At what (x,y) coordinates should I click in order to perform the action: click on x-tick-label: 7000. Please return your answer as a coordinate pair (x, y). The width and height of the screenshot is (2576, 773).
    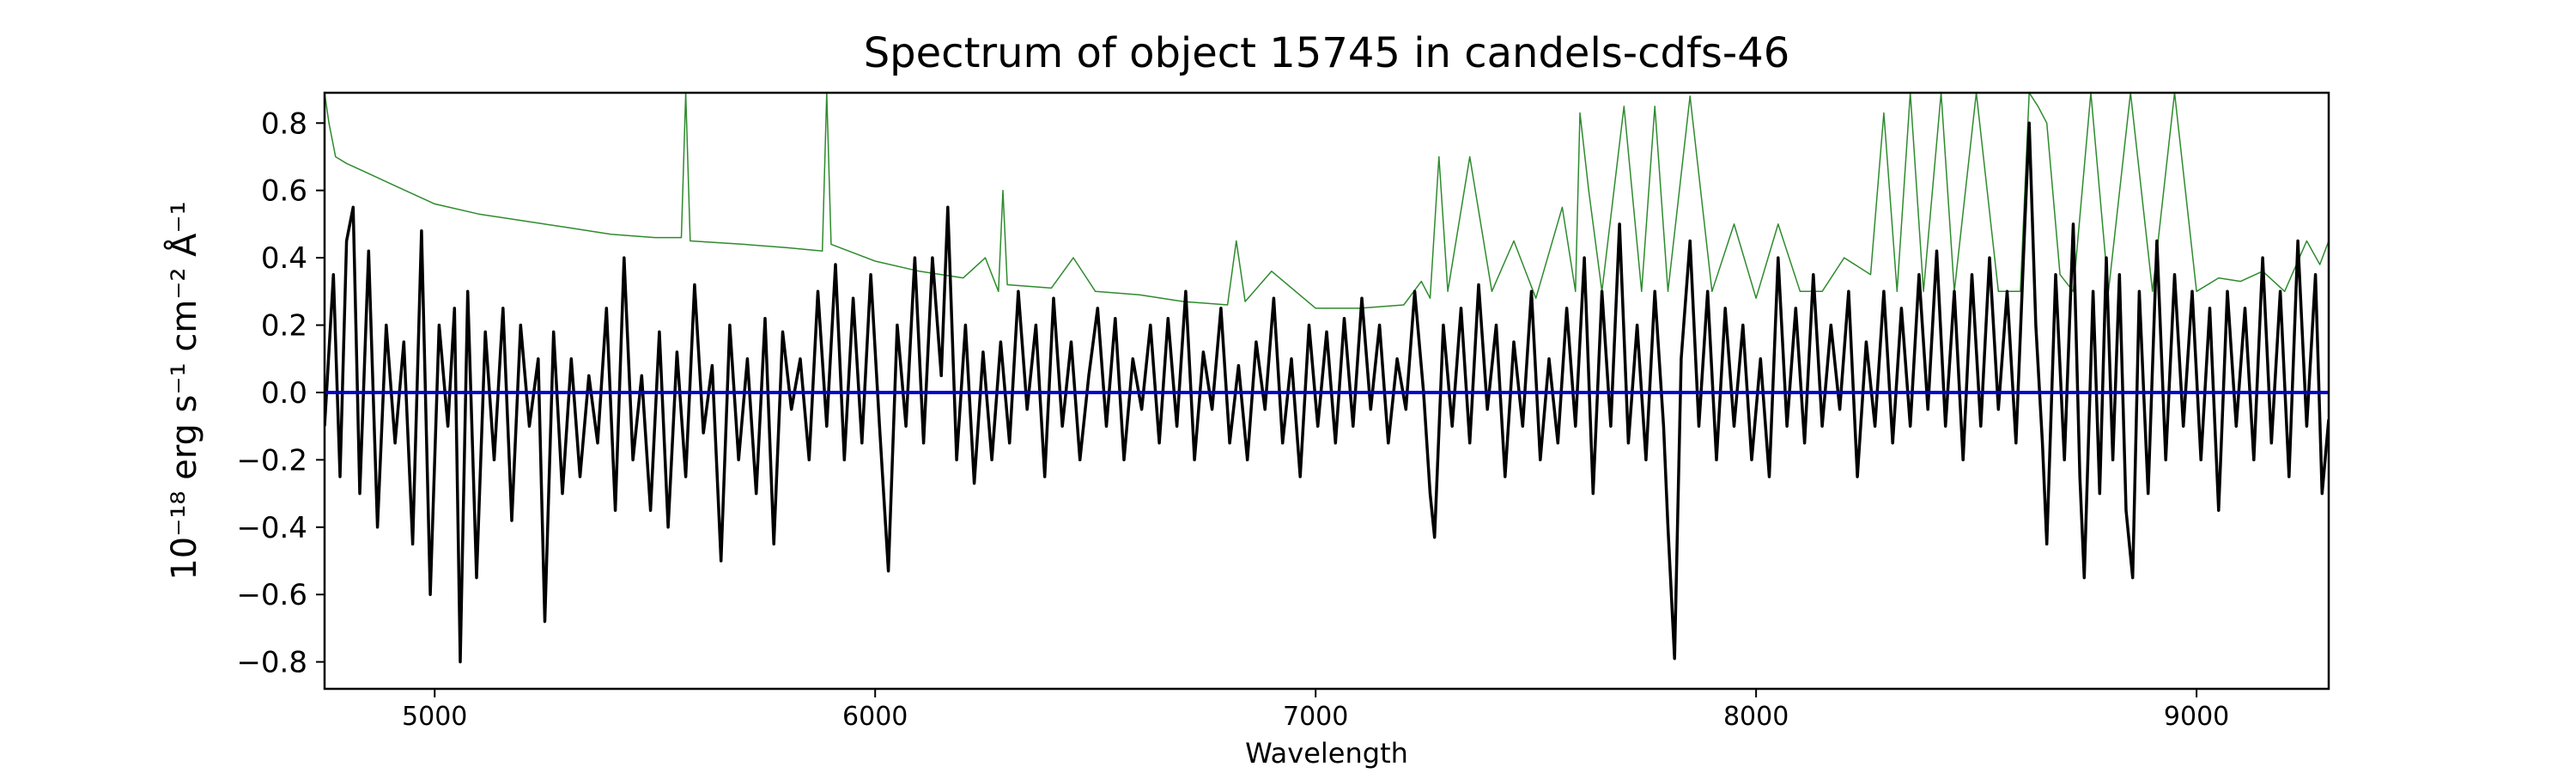
    Looking at the image, I should click on (1316, 717).